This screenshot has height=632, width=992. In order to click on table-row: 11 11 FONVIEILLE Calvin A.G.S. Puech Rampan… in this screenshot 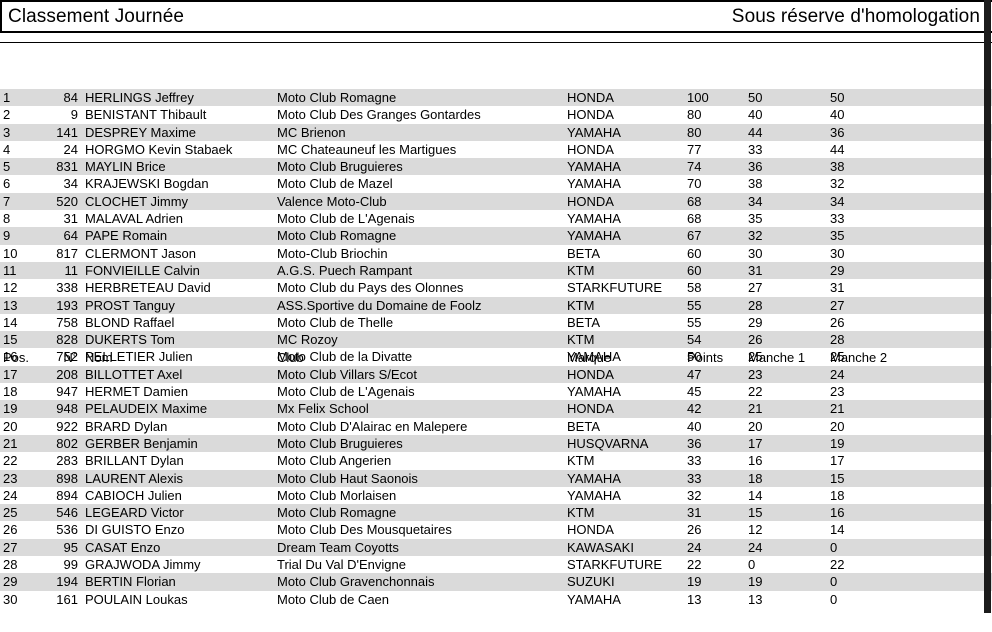, I will do `click(496, 270)`.